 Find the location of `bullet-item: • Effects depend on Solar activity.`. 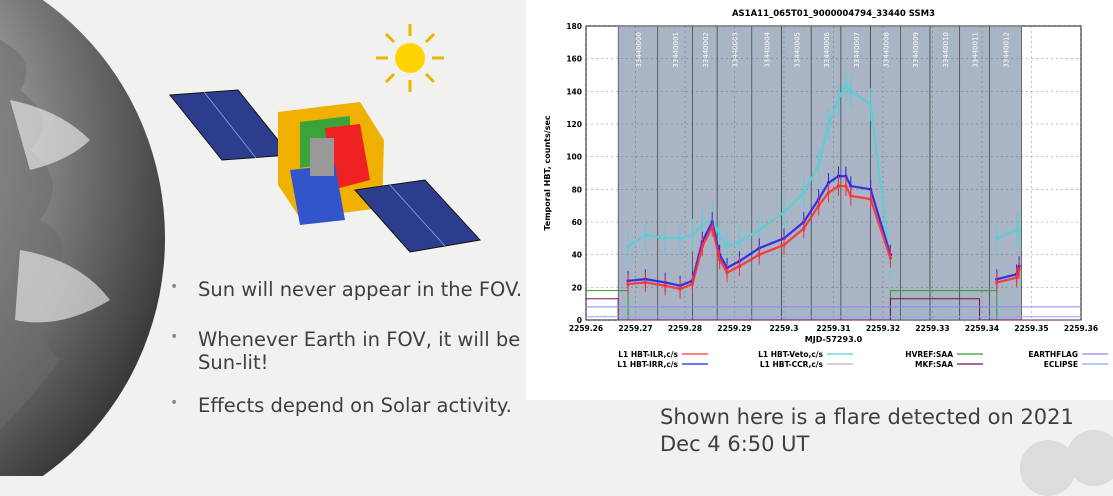

bullet-item: • Effects depend on Solar activity. is located at coordinates (393, 405).